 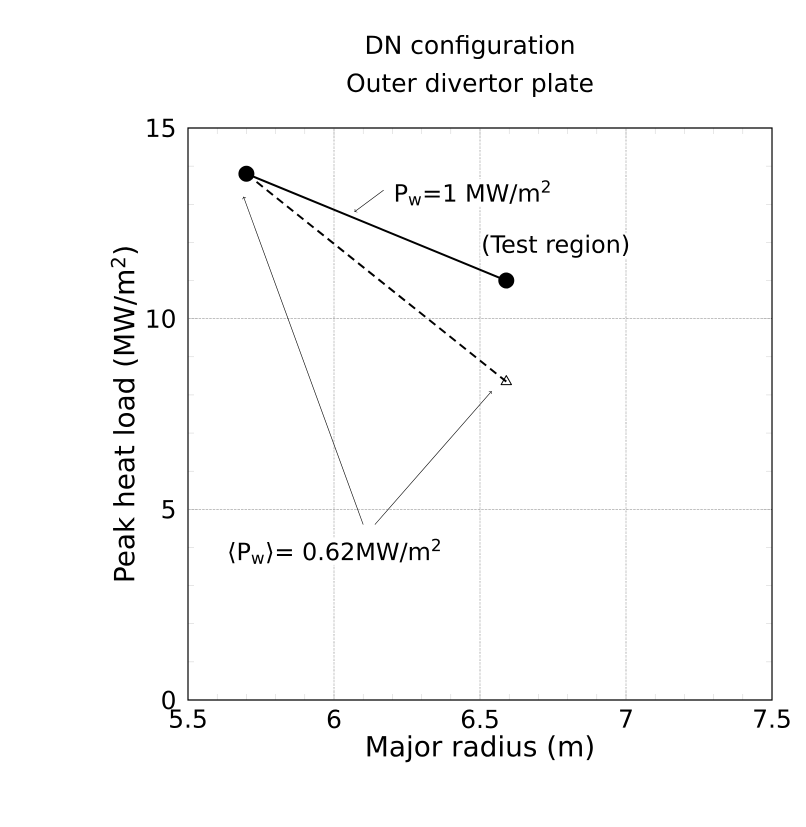 What do you see at coordinates (470, 85) in the screenshot?
I see `chart-subtitle: Outer divertor plate` at bounding box center [470, 85].